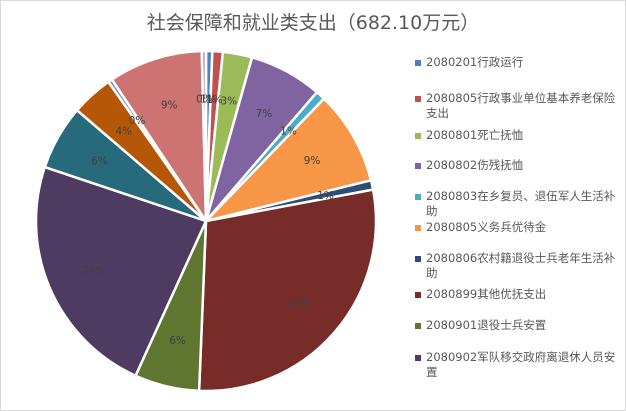 The width and height of the screenshot is (626, 411). I want to click on legend-label: 2080805义务兵优待金, so click(486, 227).